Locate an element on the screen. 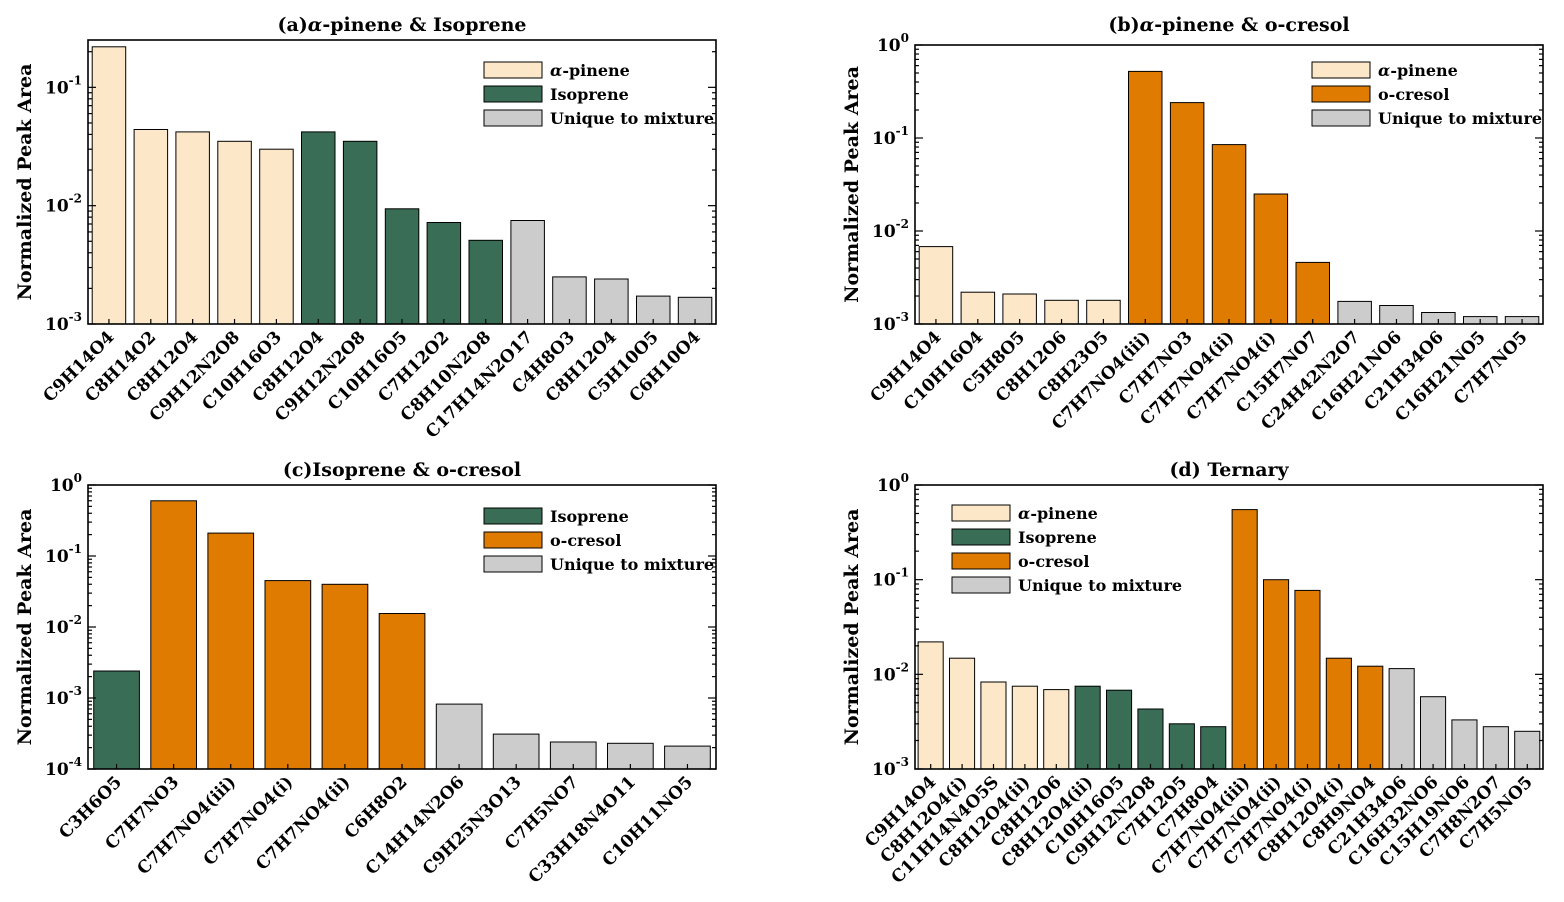  title-text: Ternary is located at coordinates (1245, 470).